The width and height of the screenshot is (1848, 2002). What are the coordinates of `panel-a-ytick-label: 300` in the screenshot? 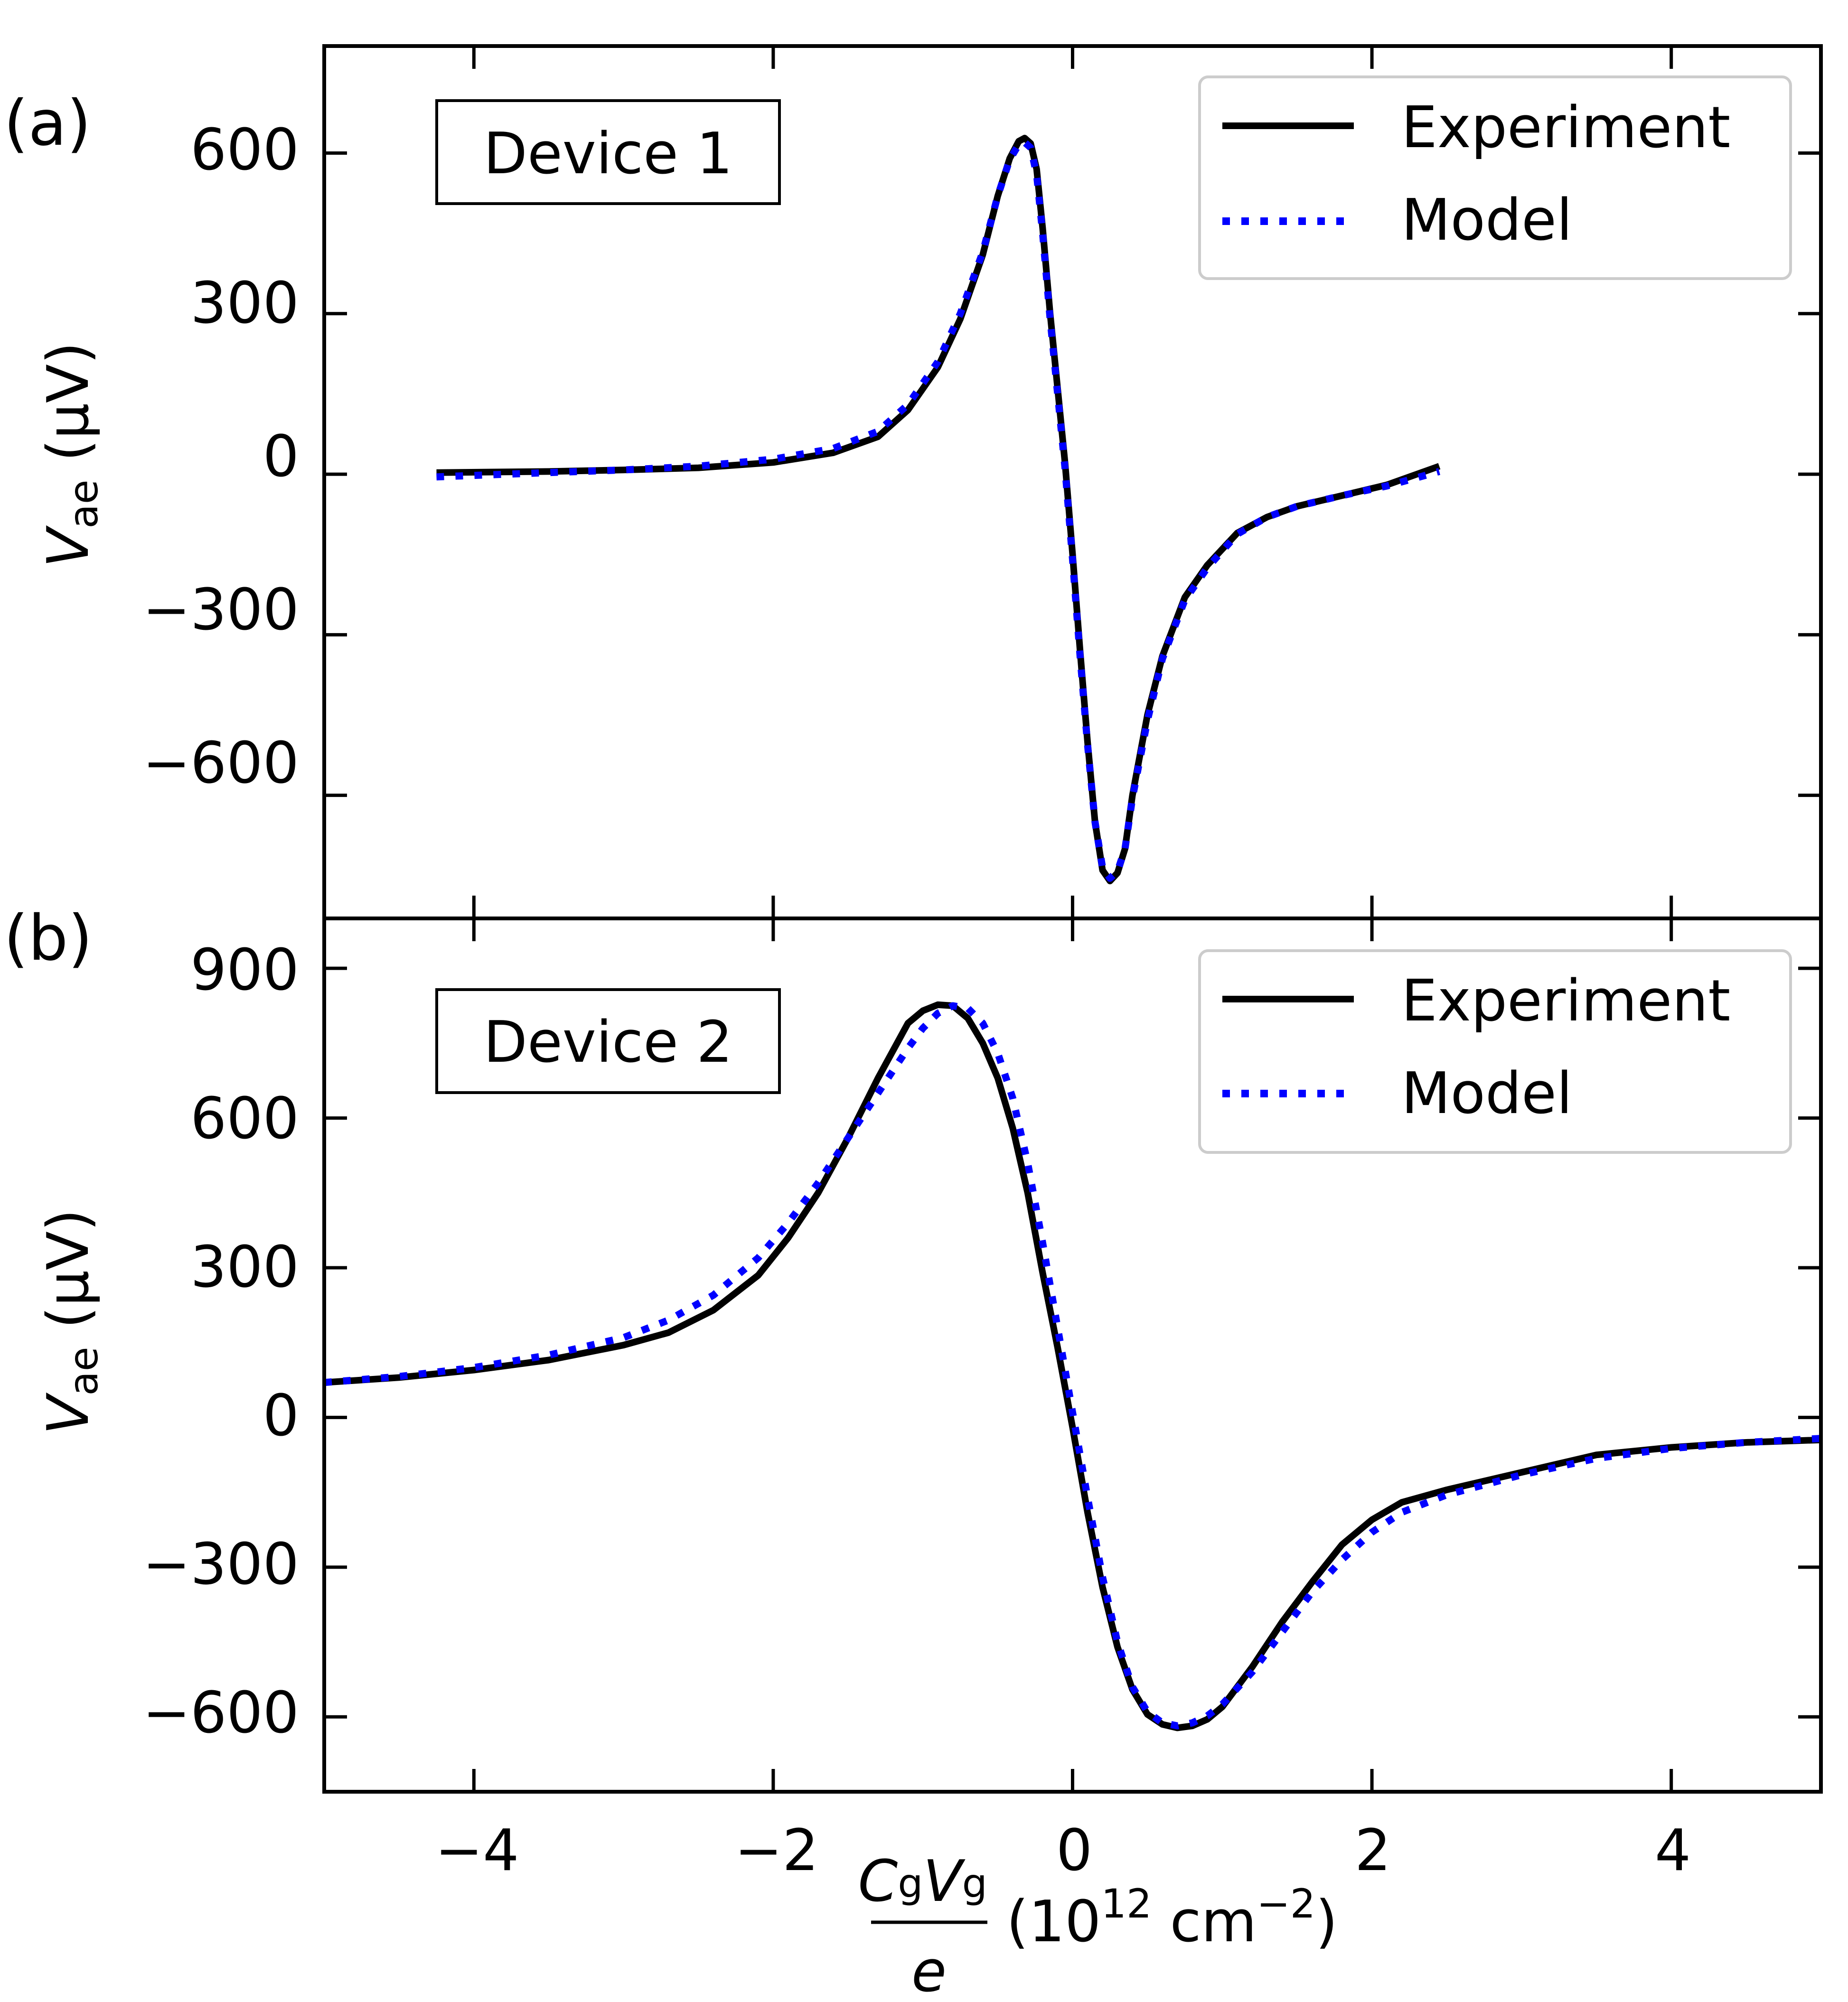 It's located at (244, 304).